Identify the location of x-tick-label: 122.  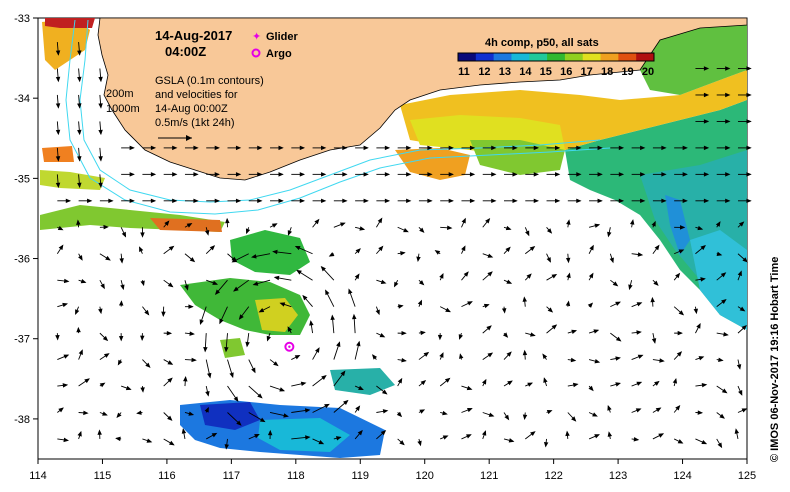
(553, 476).